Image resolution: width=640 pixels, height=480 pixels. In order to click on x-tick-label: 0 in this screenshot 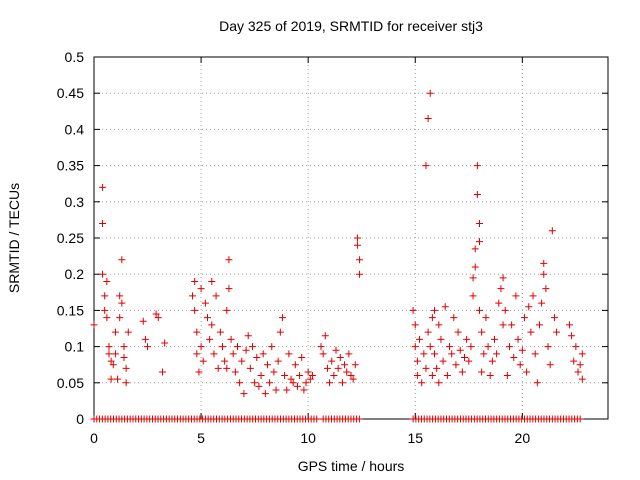, I will do `click(94, 438)`.